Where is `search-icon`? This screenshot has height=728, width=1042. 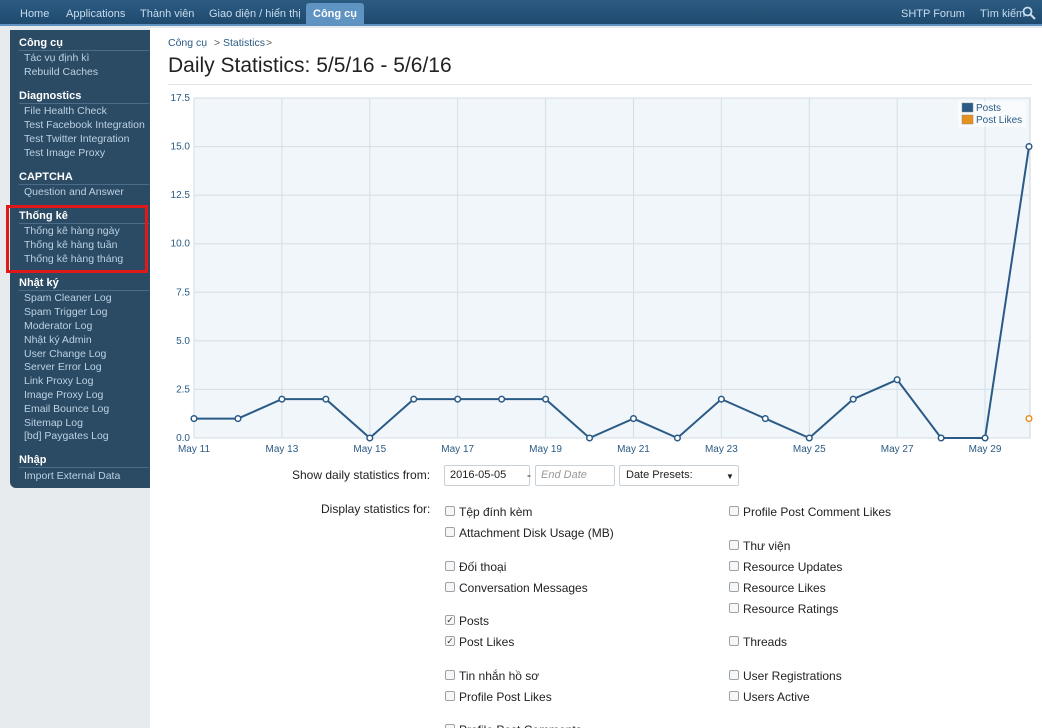 search-icon is located at coordinates (1029, 13).